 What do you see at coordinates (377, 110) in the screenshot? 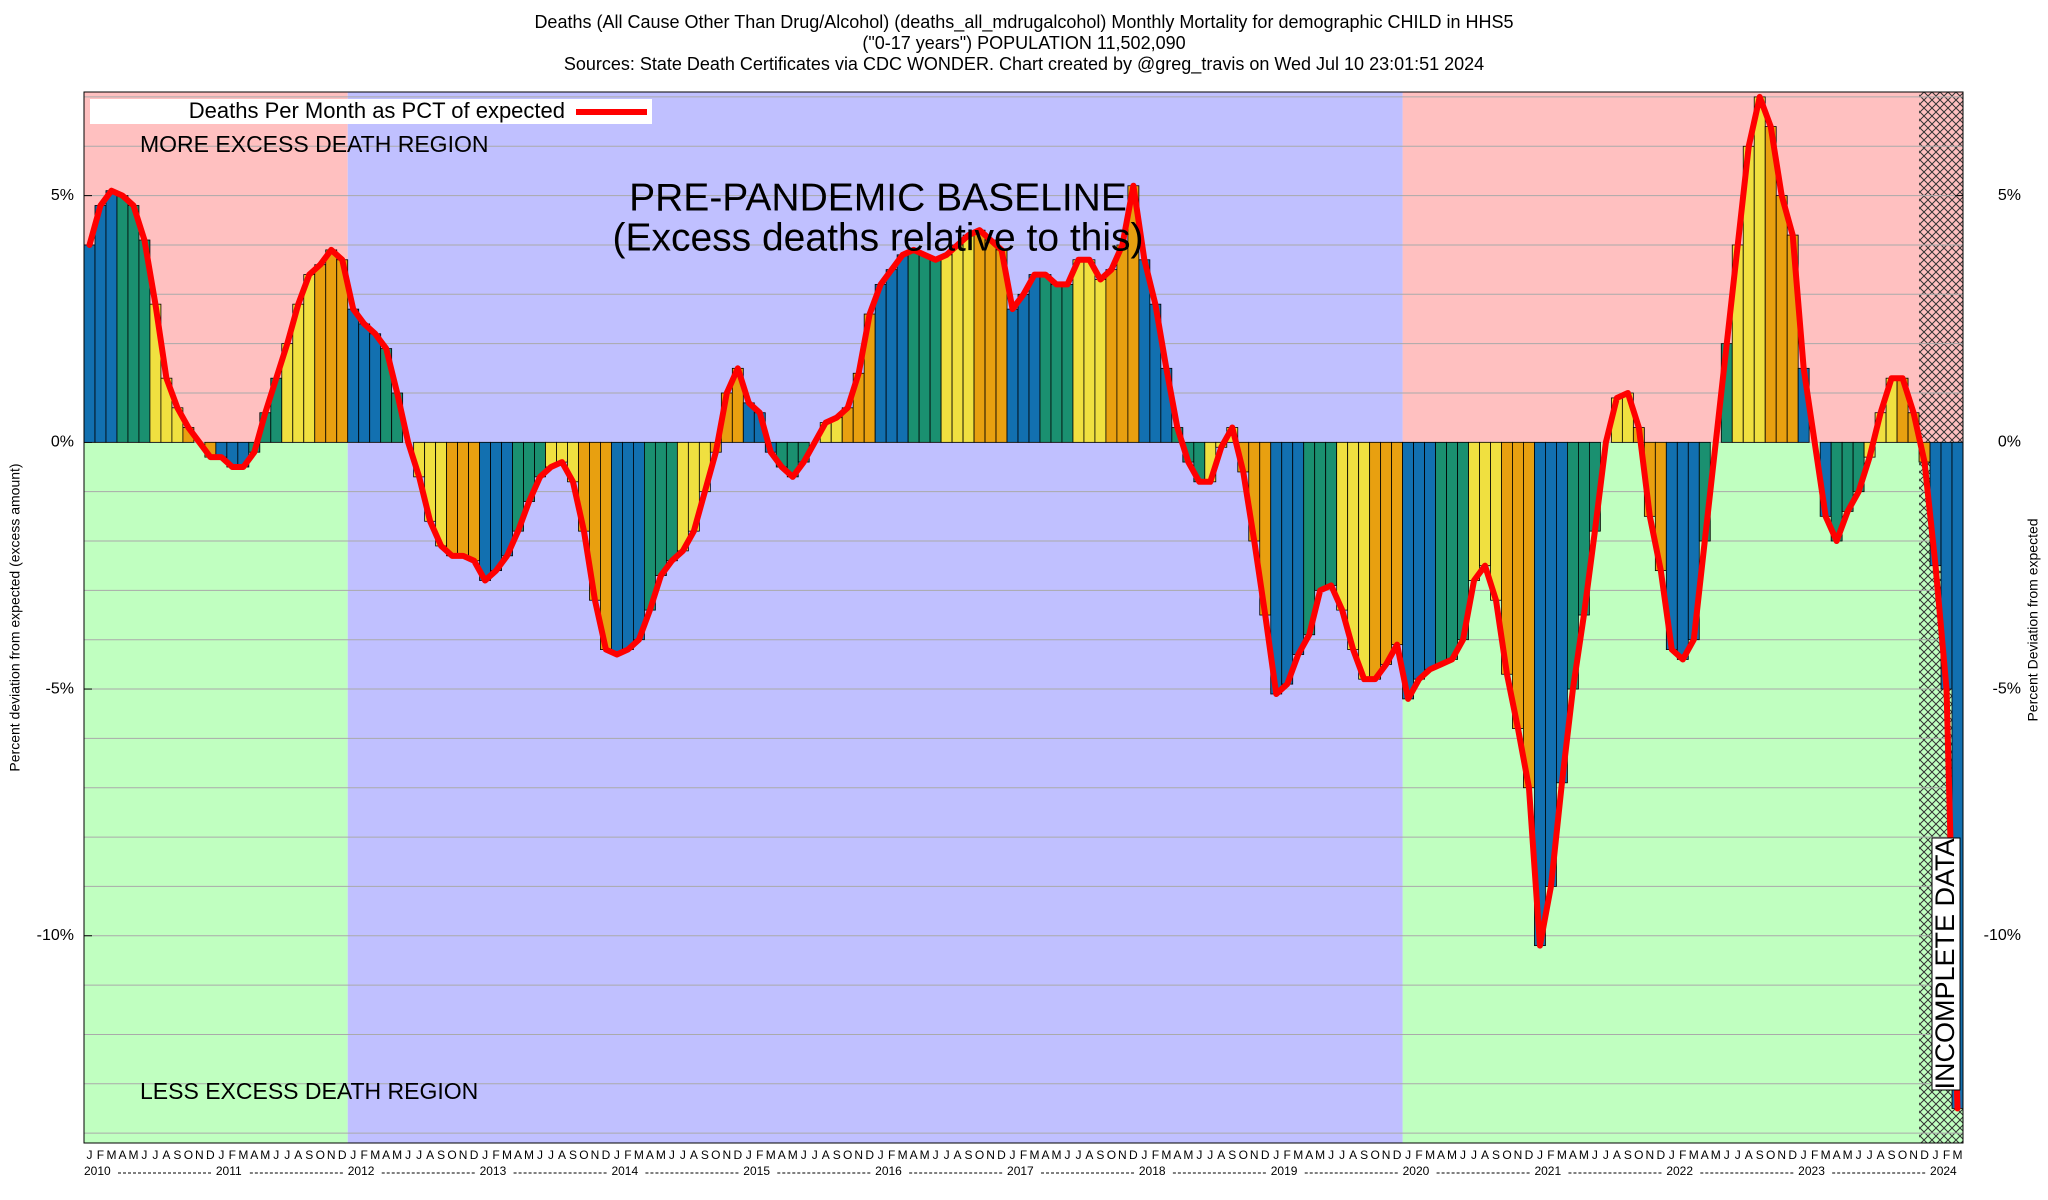
I see `legend-label: Deaths Per Month as PCT of expected` at bounding box center [377, 110].